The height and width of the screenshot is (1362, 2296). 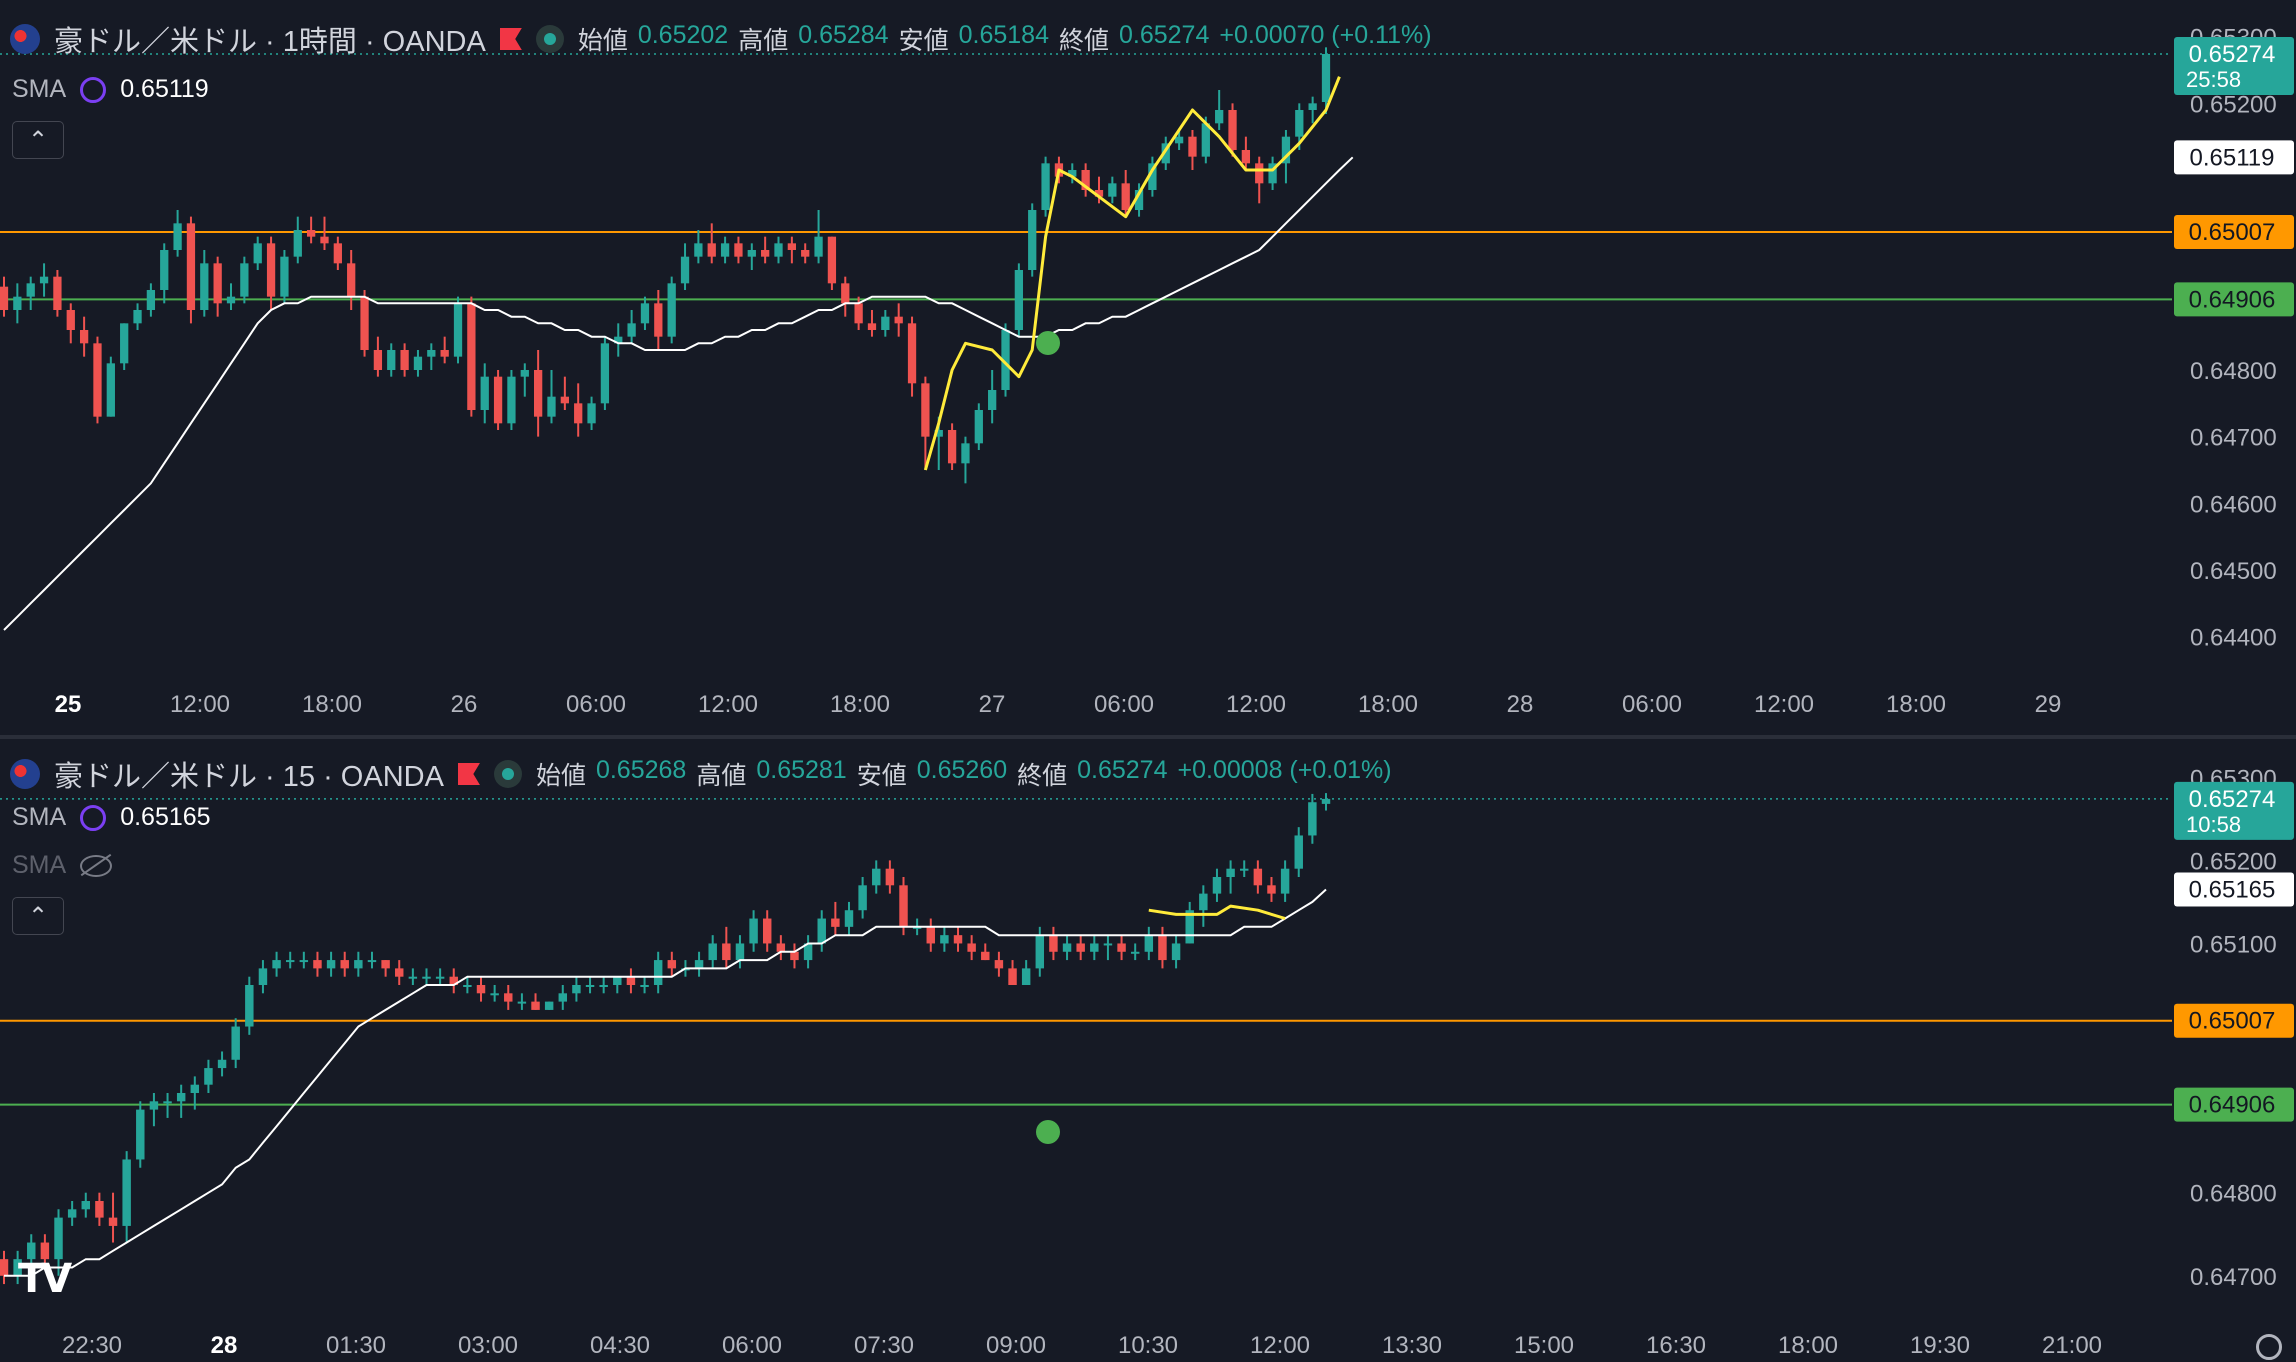 What do you see at coordinates (2232, 799) in the screenshot?
I see `last-price-tag: 0.65274` at bounding box center [2232, 799].